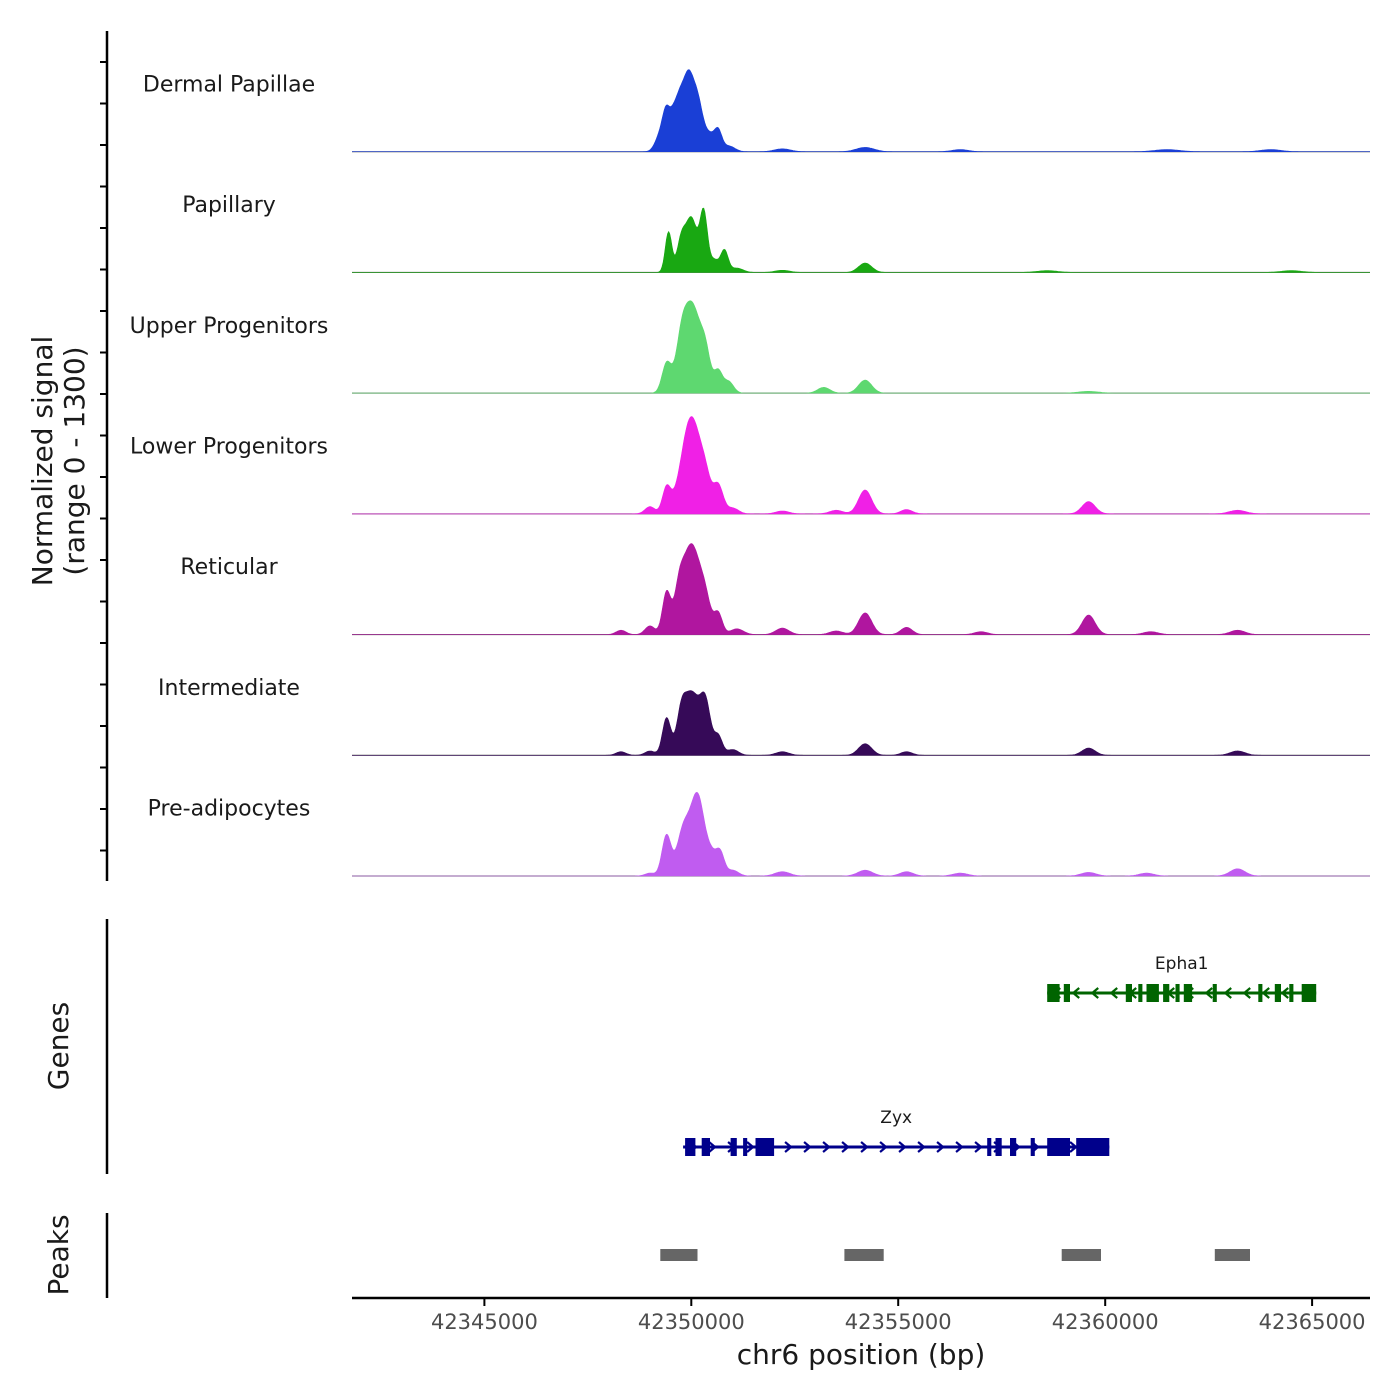  What do you see at coordinates (898, 1322) in the screenshot?
I see `x-tick-label: 42355000` at bounding box center [898, 1322].